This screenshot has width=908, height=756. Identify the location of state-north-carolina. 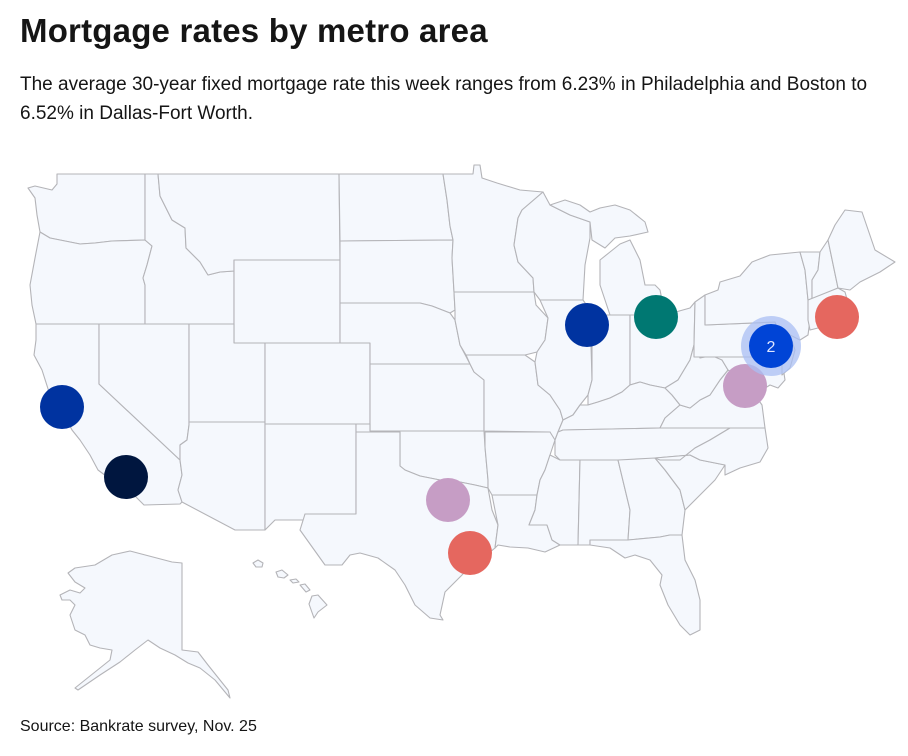
(711, 451).